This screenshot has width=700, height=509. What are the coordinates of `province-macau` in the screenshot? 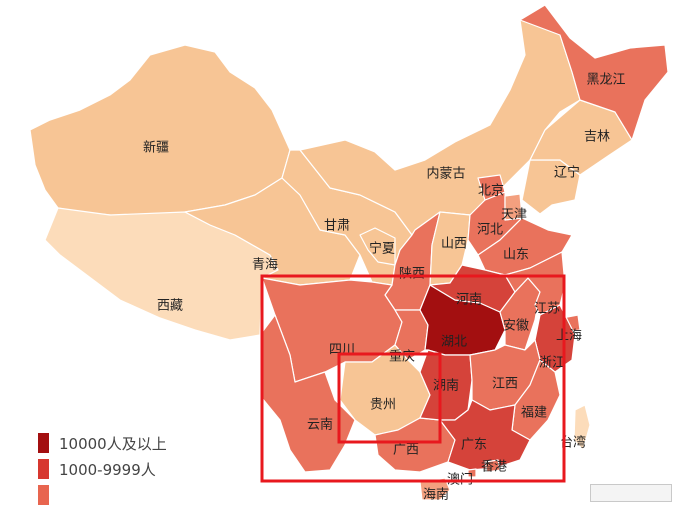 It's located at (472, 473).